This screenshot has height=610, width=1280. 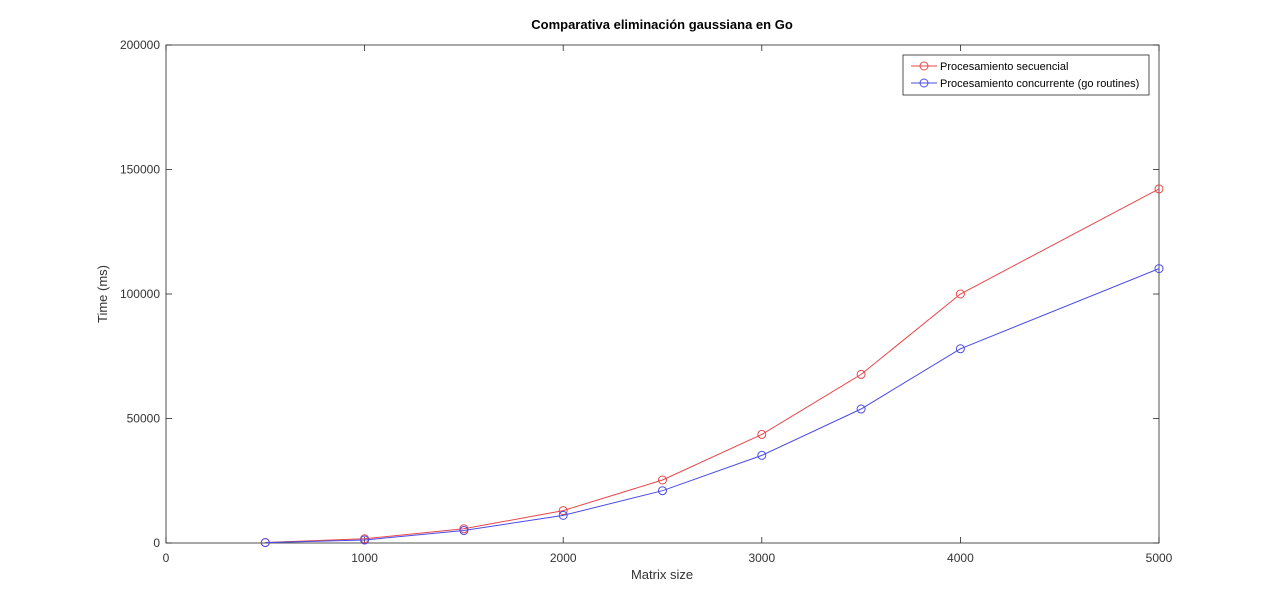 What do you see at coordinates (1159, 558) in the screenshot?
I see `x-tick-label: 5000` at bounding box center [1159, 558].